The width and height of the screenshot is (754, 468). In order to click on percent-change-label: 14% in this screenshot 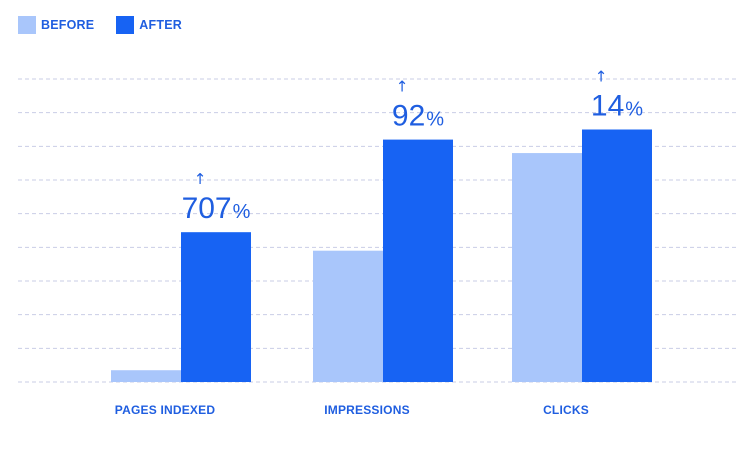, I will do `click(617, 106)`.